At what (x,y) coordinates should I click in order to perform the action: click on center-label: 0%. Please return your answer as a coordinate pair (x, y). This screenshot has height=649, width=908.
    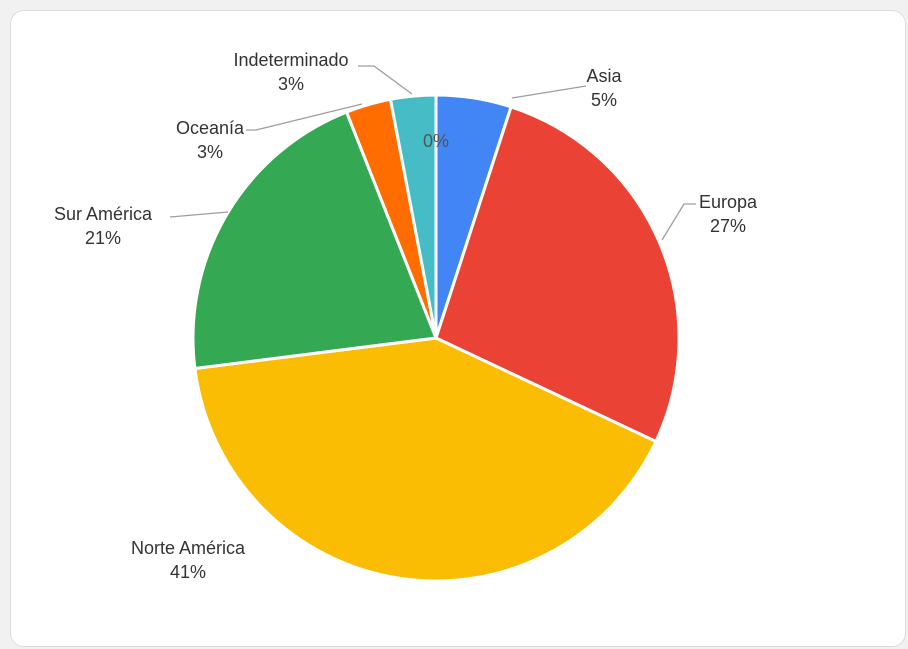
    Looking at the image, I should click on (436, 141).